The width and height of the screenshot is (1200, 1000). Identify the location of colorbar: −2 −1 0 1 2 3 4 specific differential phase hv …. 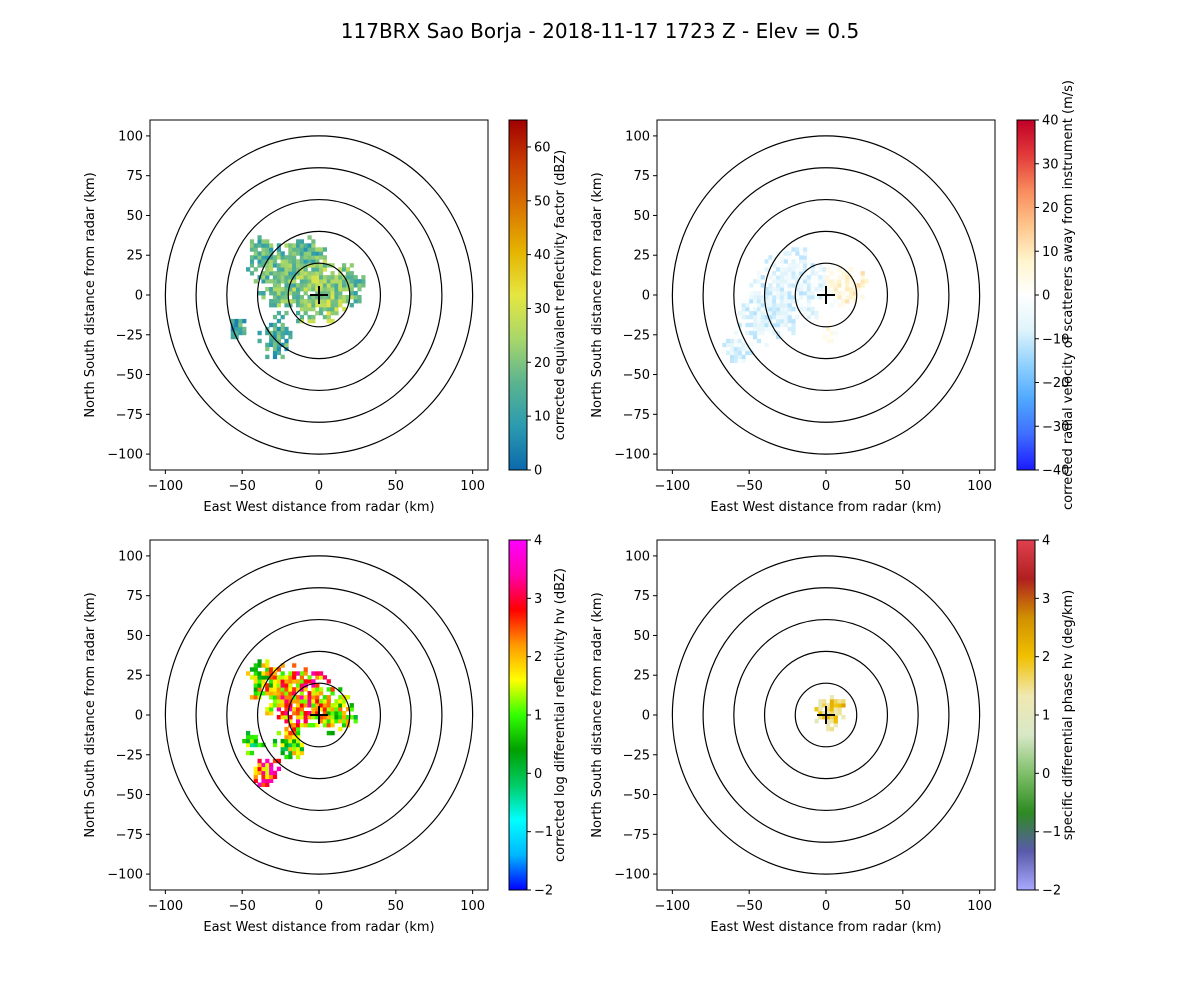
(1046, 716).